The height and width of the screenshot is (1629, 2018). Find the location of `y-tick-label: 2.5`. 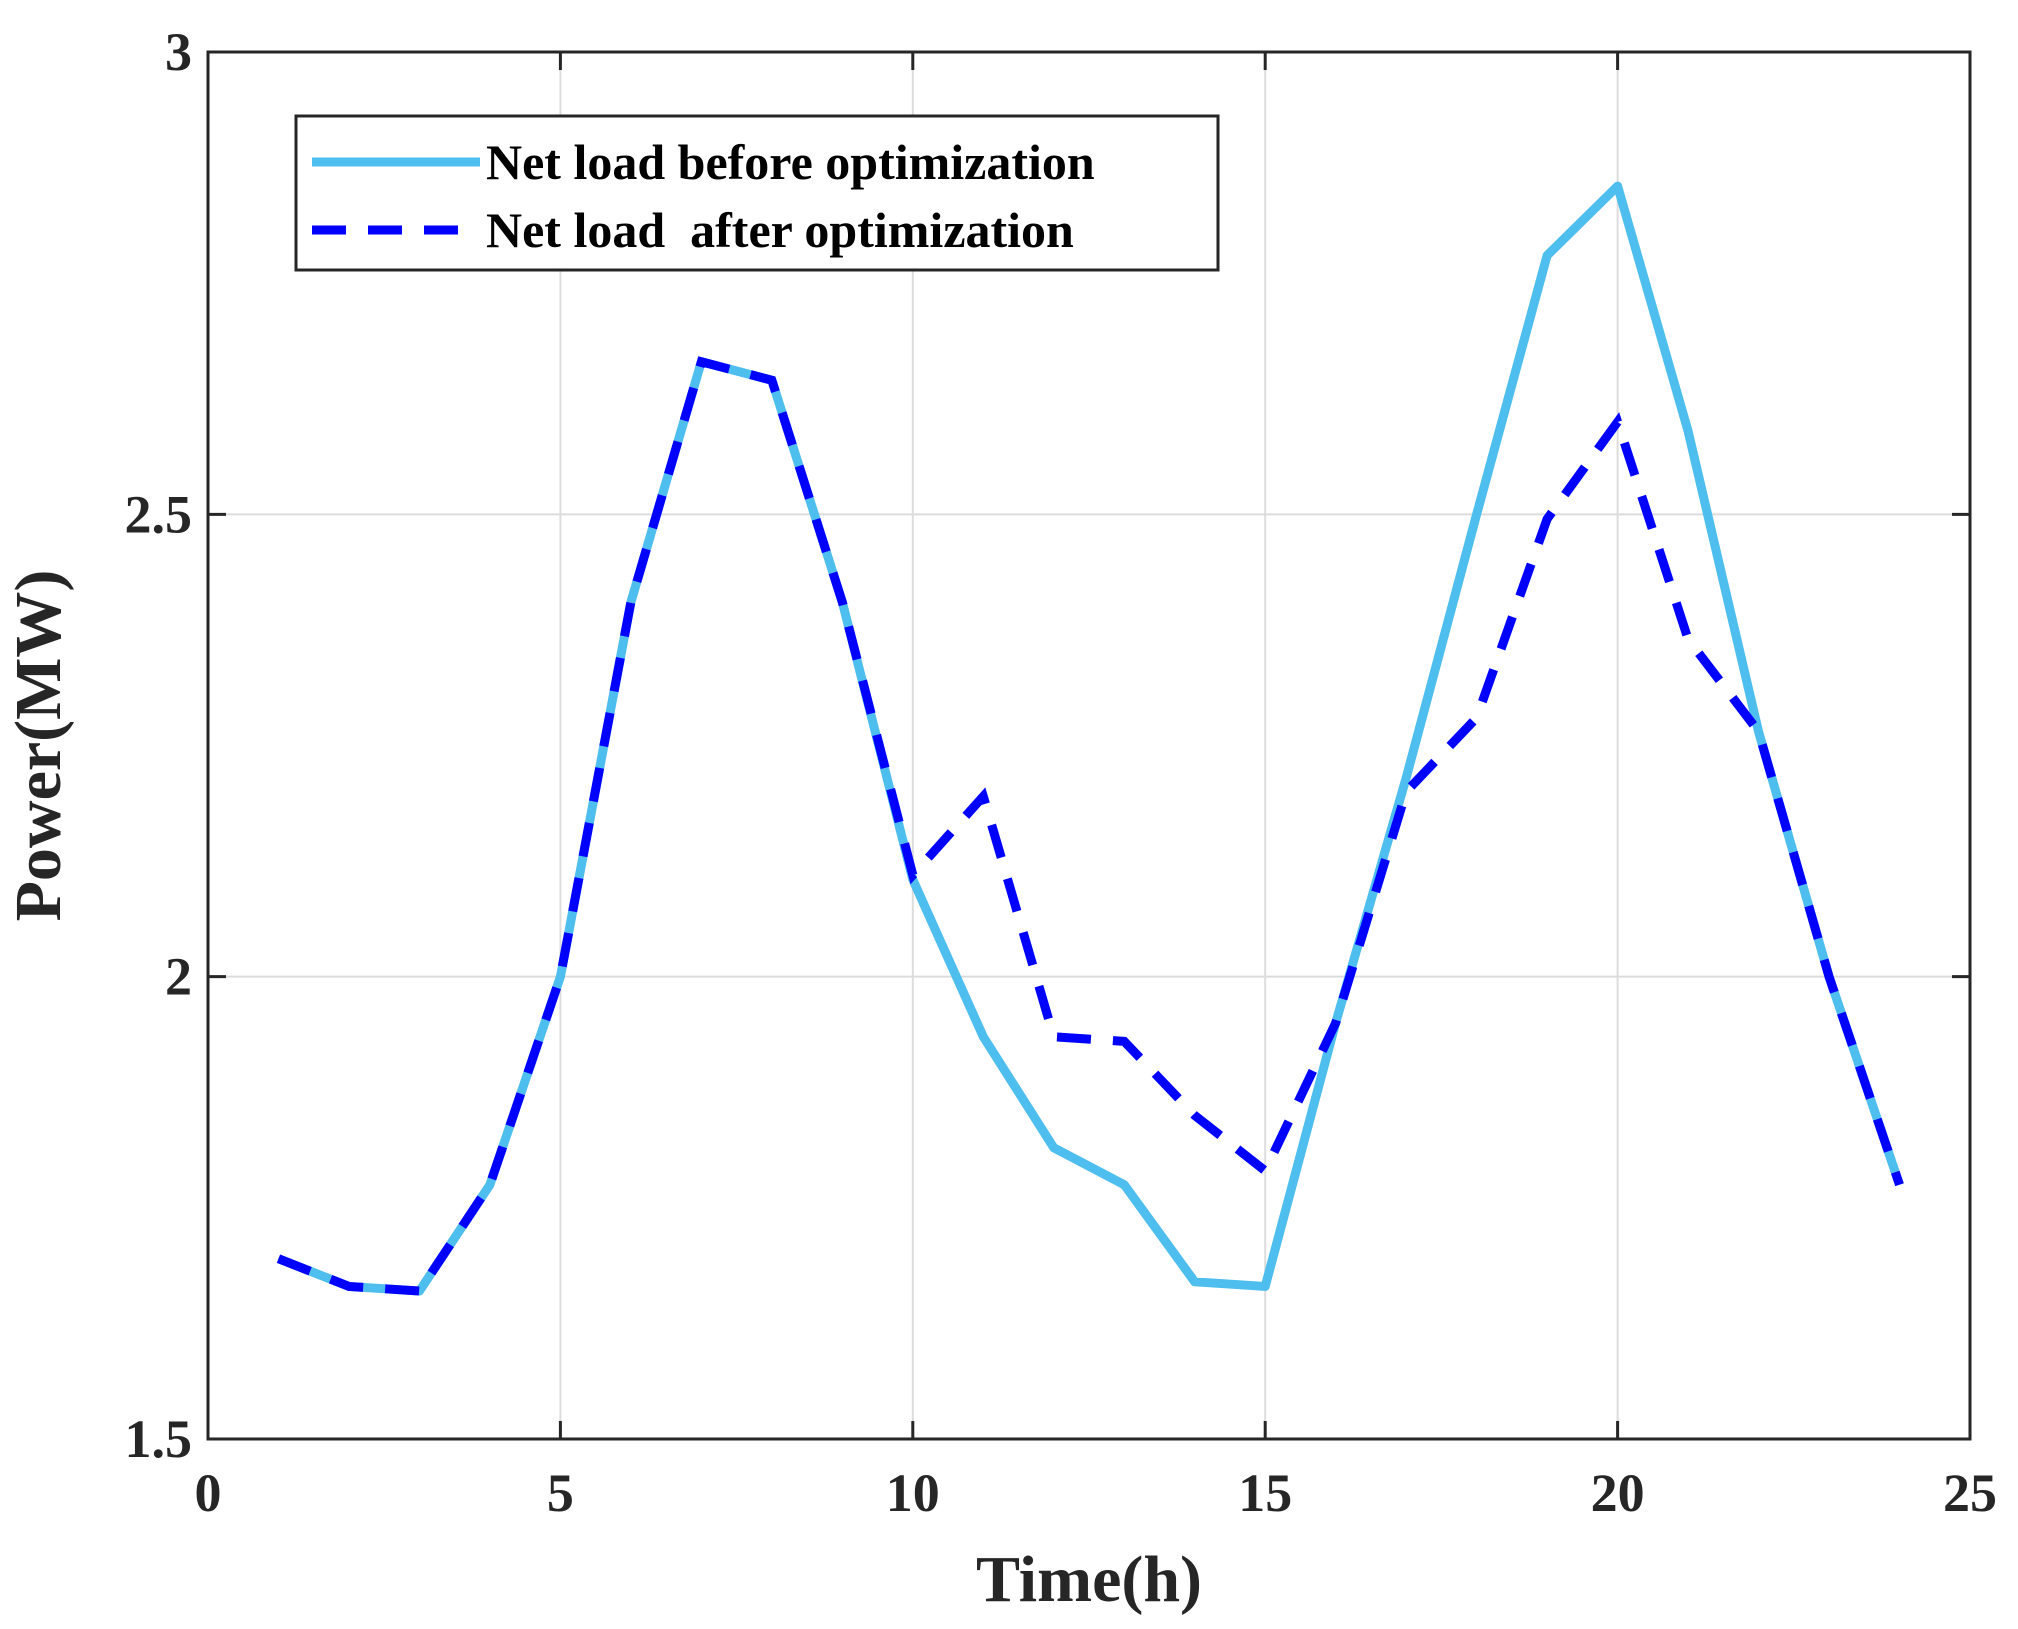

y-tick-label: 2.5 is located at coordinates (159, 514).